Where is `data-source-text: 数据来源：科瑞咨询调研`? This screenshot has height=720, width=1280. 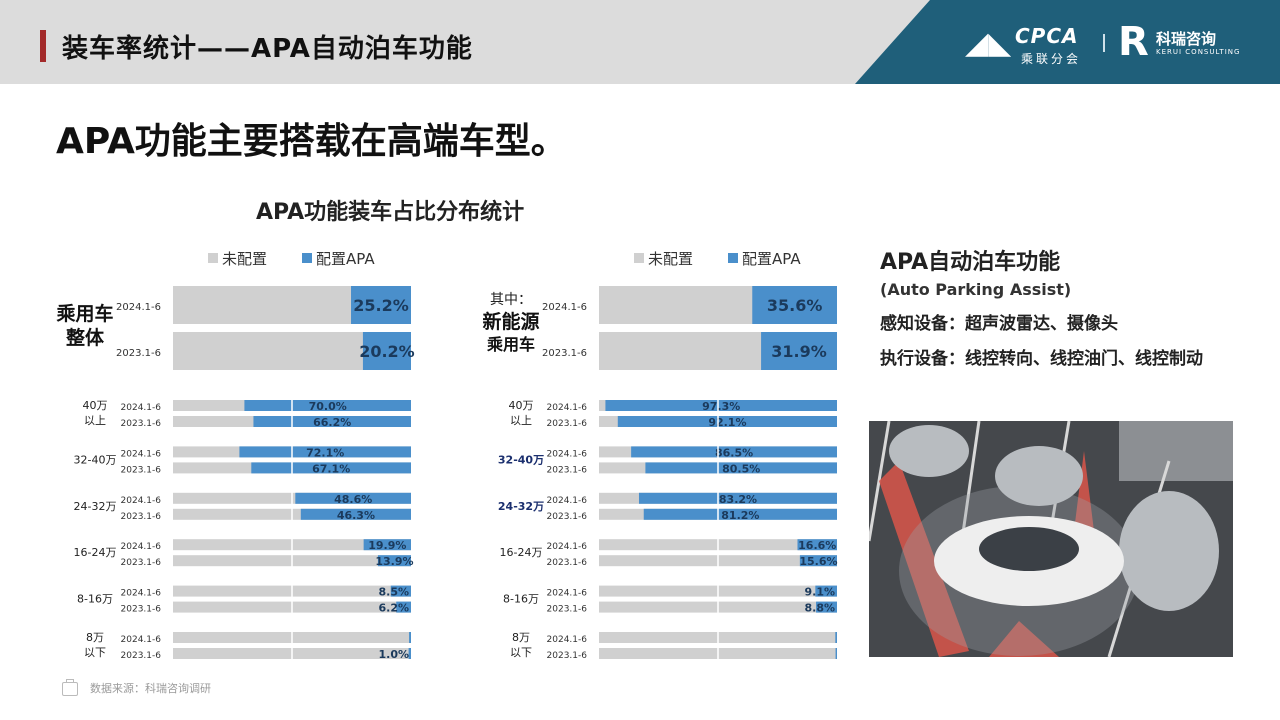
data-source-text: 数据来源：科瑞咨询调研 is located at coordinates (150, 688).